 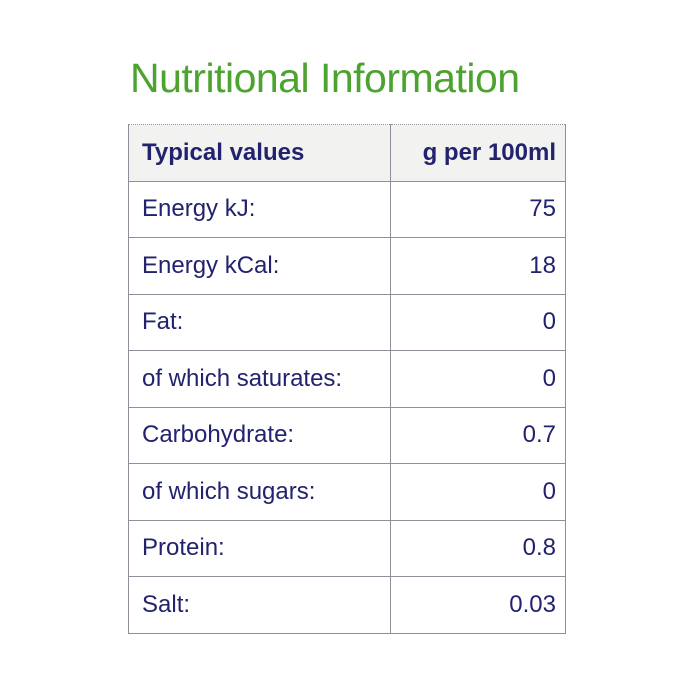 I want to click on row-label: Energy kJ:, so click(x=259, y=209).